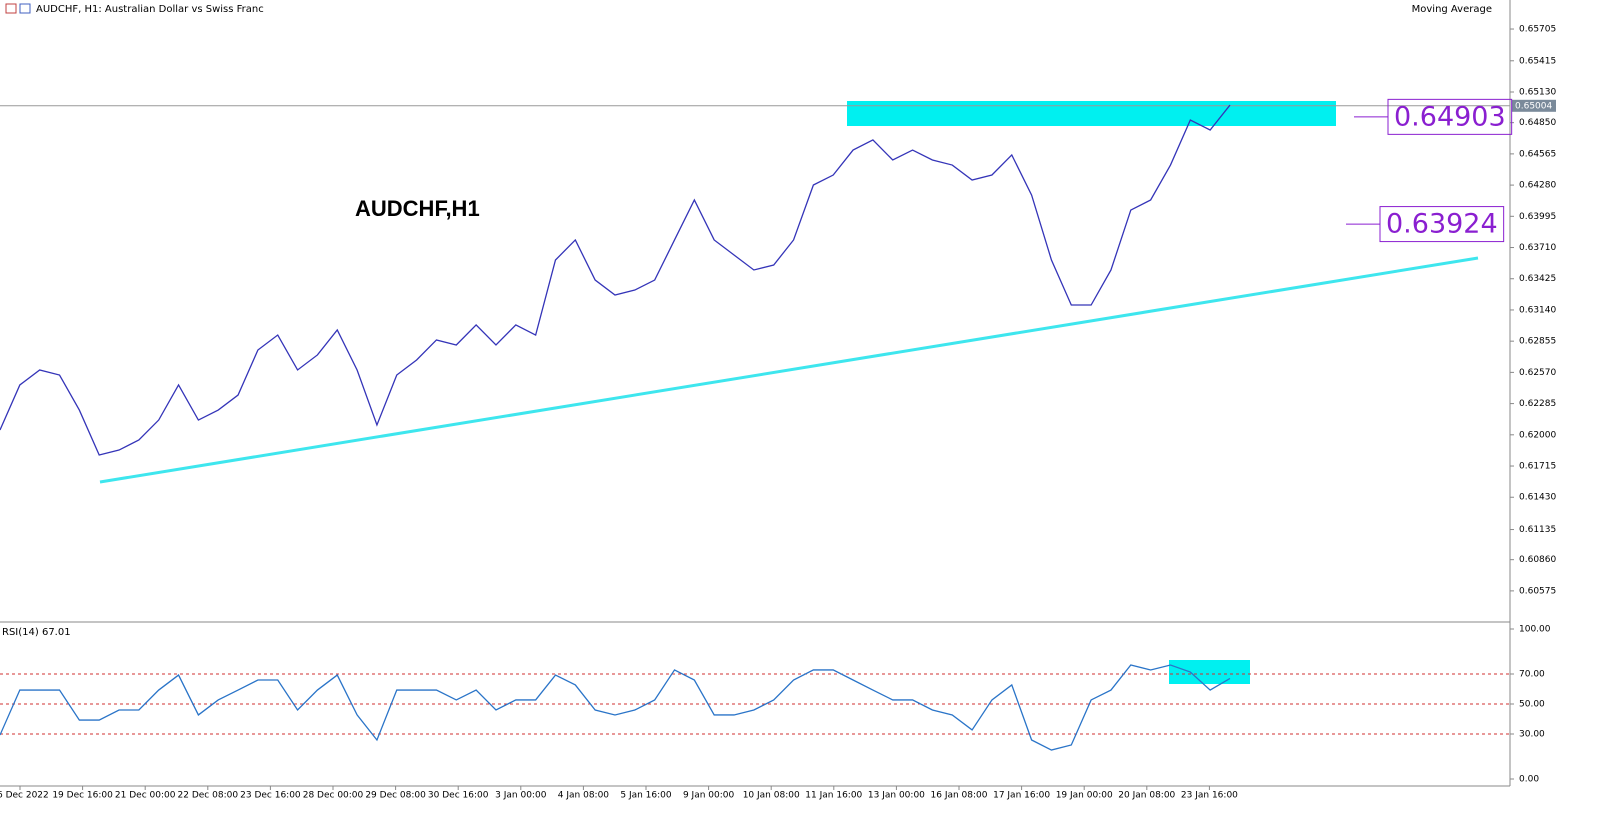 This screenshot has width=1606, height=827. I want to click on x-tick-label: 4 Jan 08:00, so click(584, 796).